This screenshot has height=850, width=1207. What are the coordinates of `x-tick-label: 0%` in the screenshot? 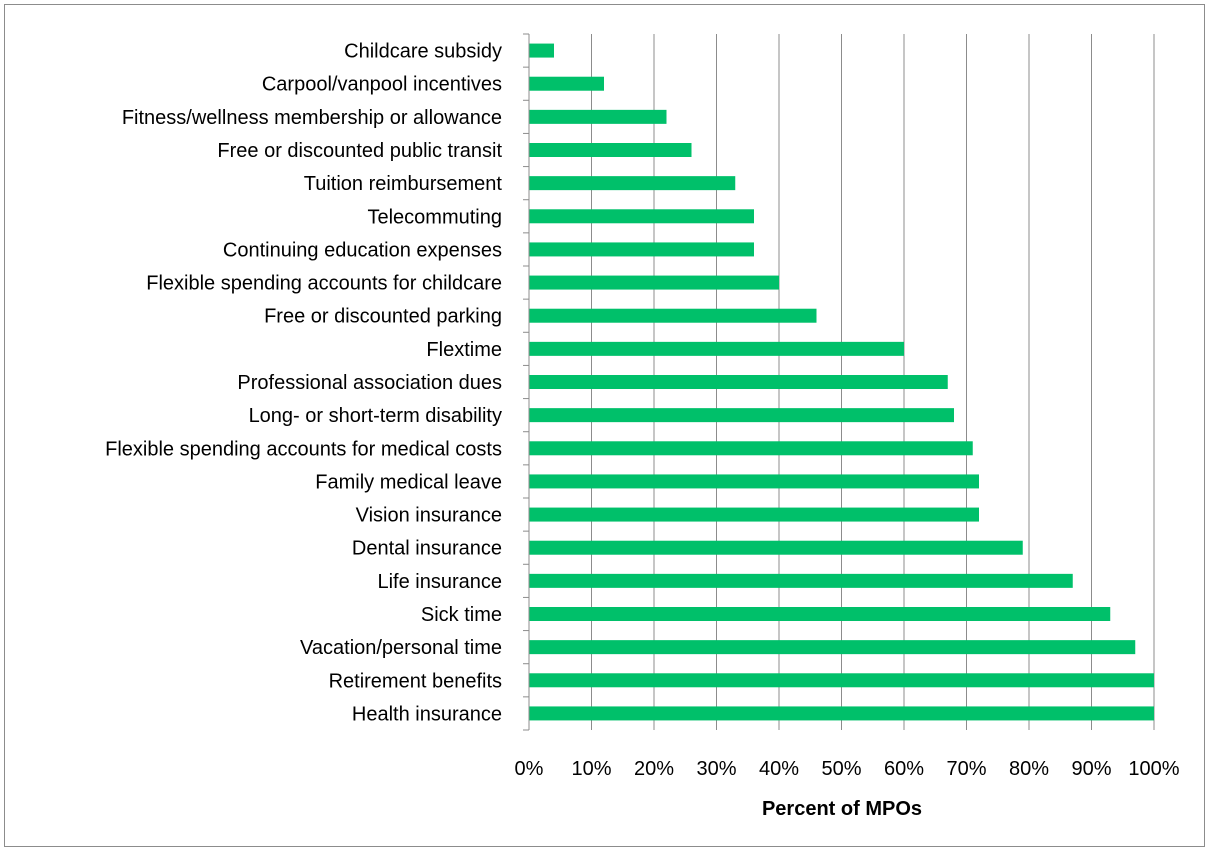 It's located at (529, 769).